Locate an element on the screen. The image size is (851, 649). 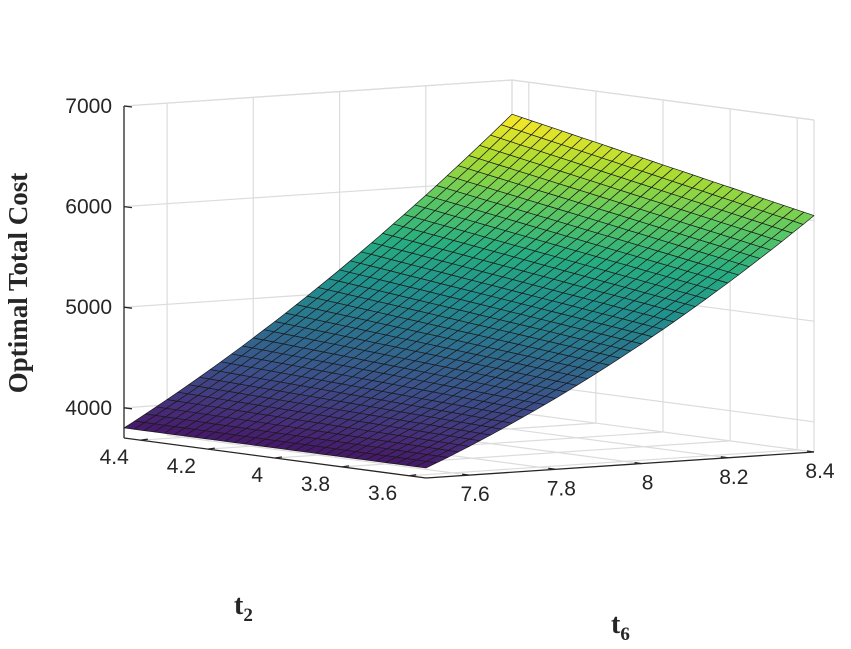
y-axis-label: t2 is located at coordinates (243, 608).